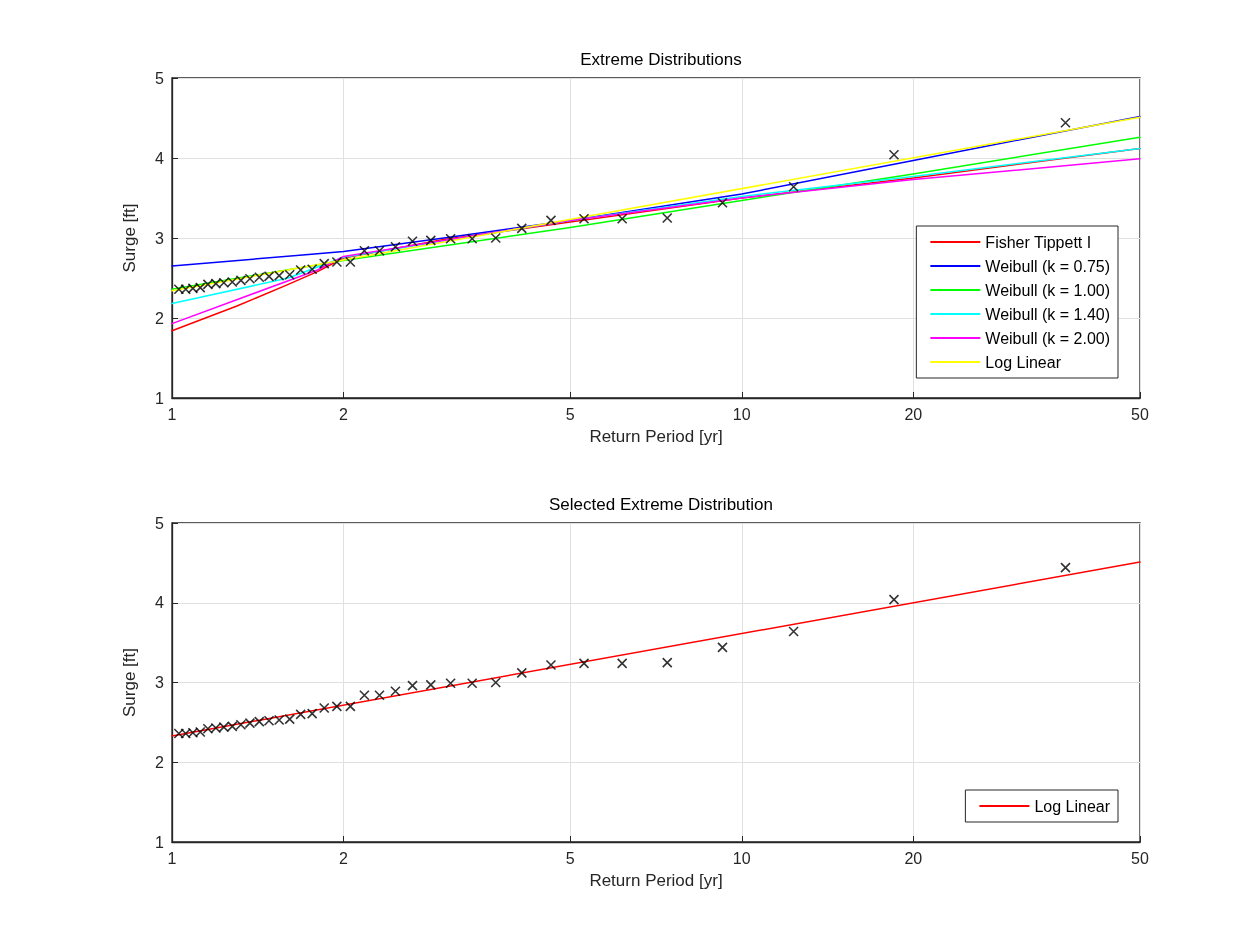 This screenshot has width=1257, height=943. I want to click on legend-label: Weibull (k = 0.75), so click(1048, 266).